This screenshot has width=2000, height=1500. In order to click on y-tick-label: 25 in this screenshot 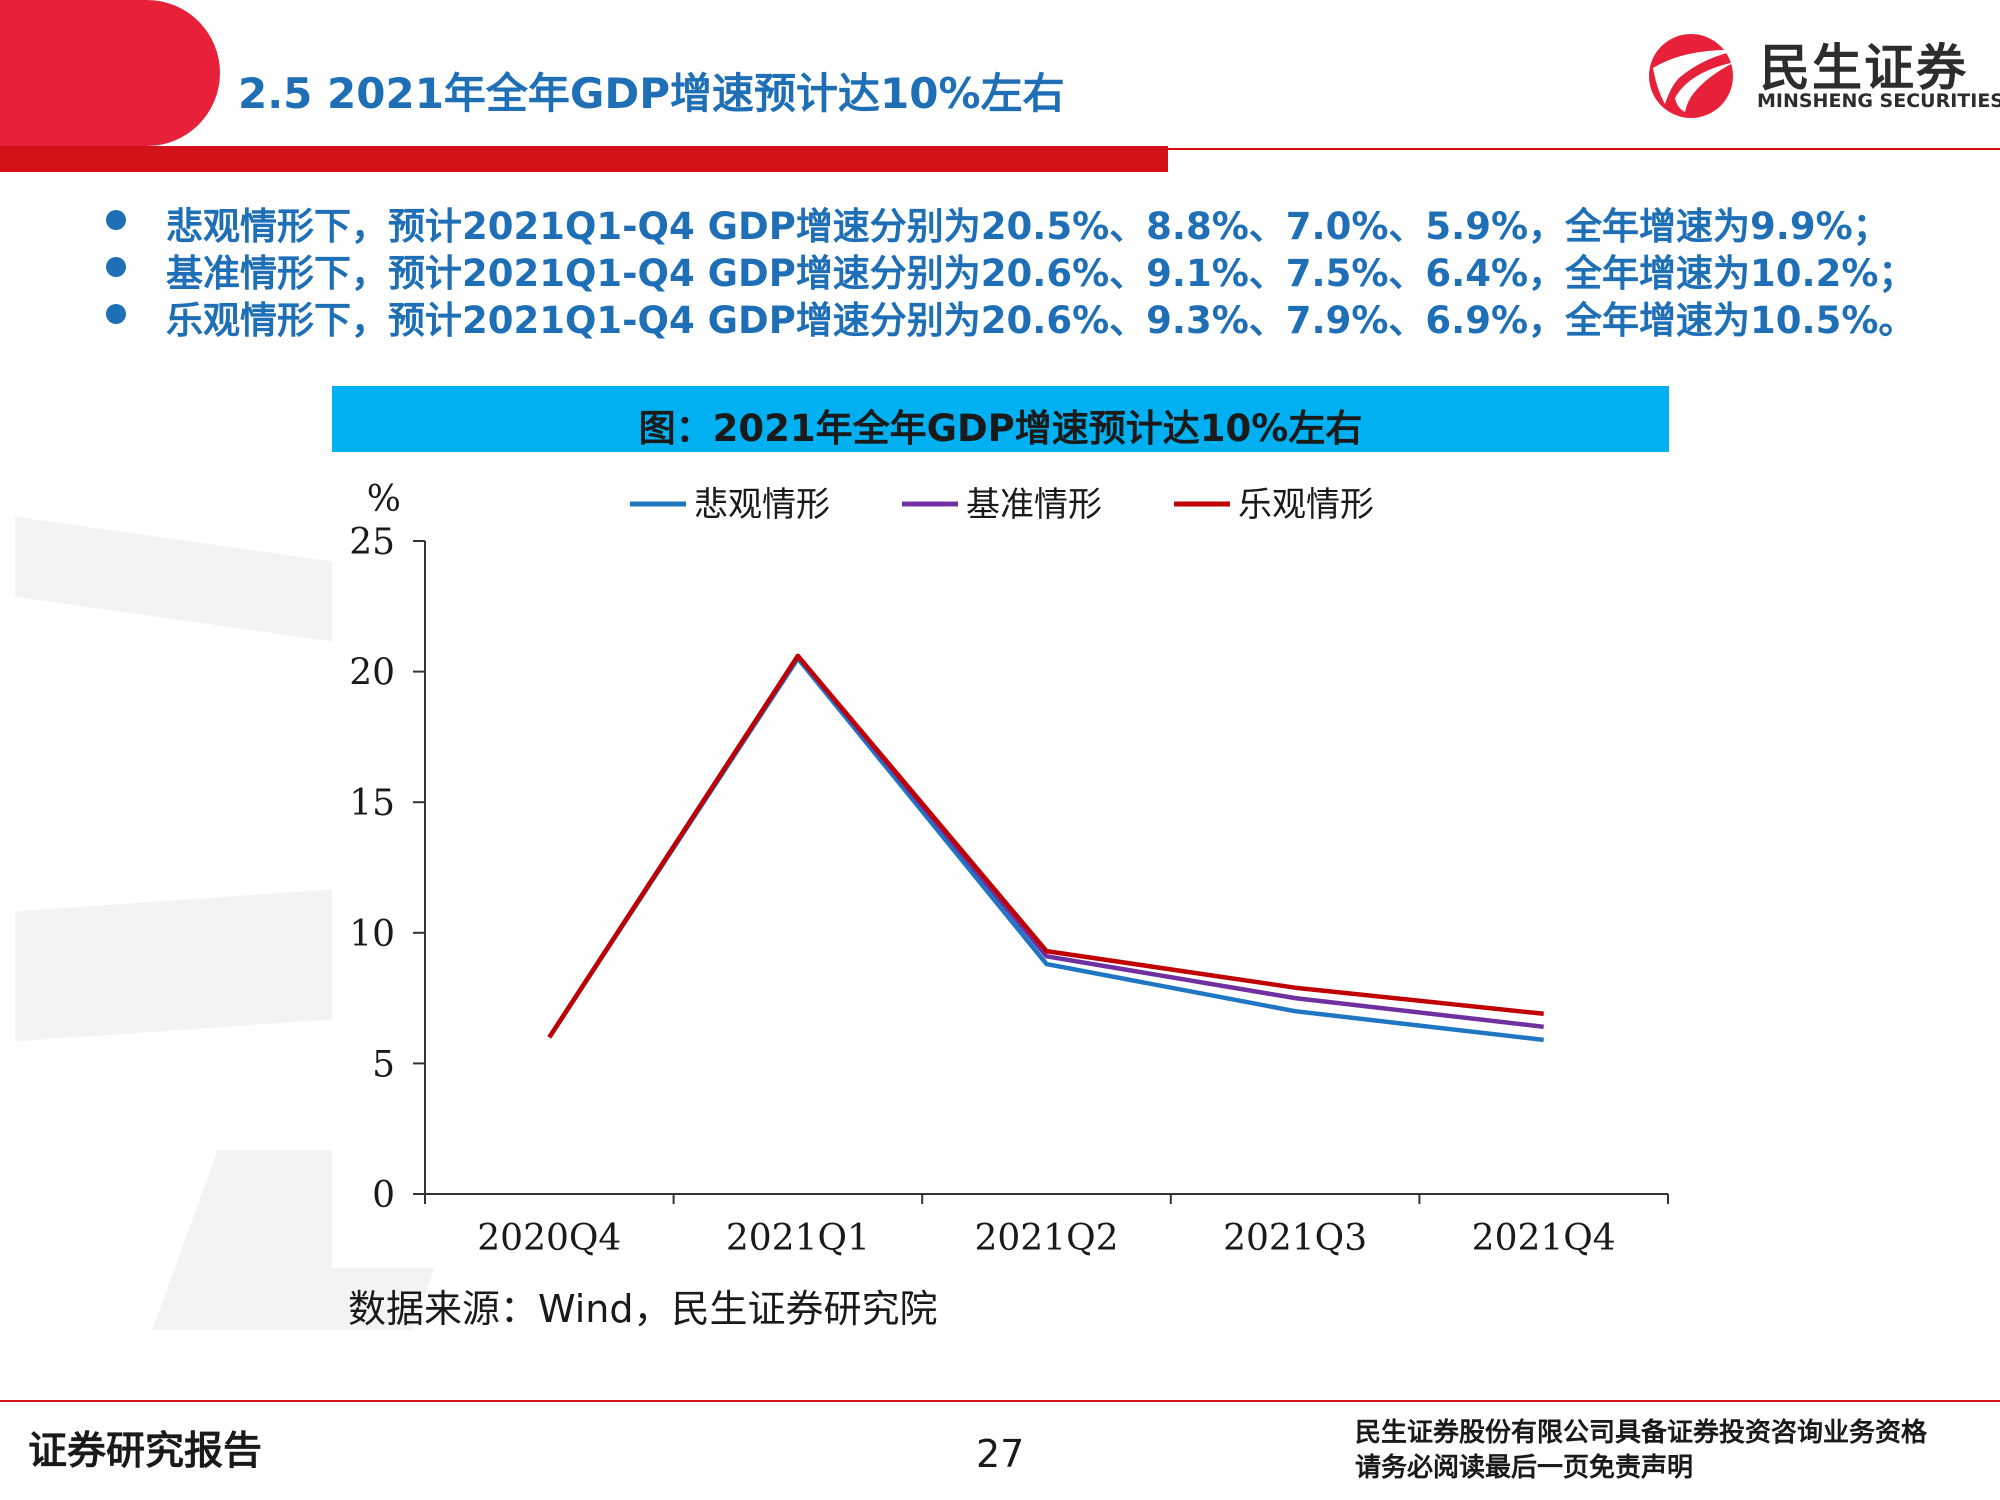, I will do `click(372, 542)`.